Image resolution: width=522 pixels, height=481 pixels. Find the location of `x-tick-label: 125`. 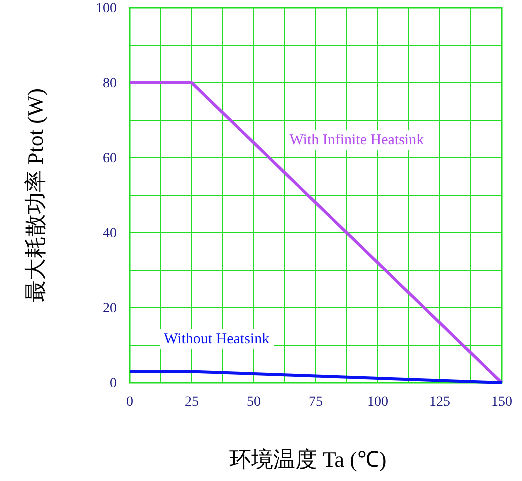

x-tick-label: 125 is located at coordinates (440, 402).